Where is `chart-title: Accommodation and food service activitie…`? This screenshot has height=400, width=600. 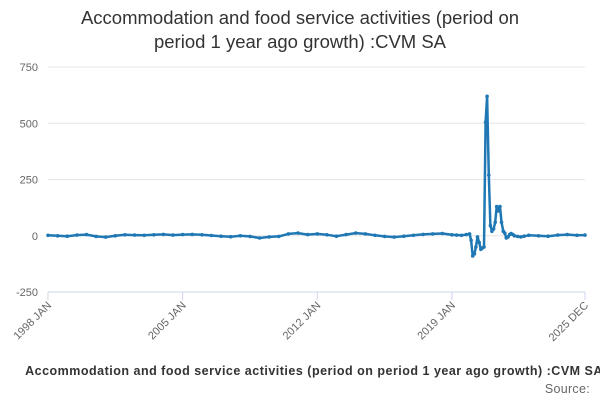 chart-title: Accommodation and food service activitie… is located at coordinates (300, 30).